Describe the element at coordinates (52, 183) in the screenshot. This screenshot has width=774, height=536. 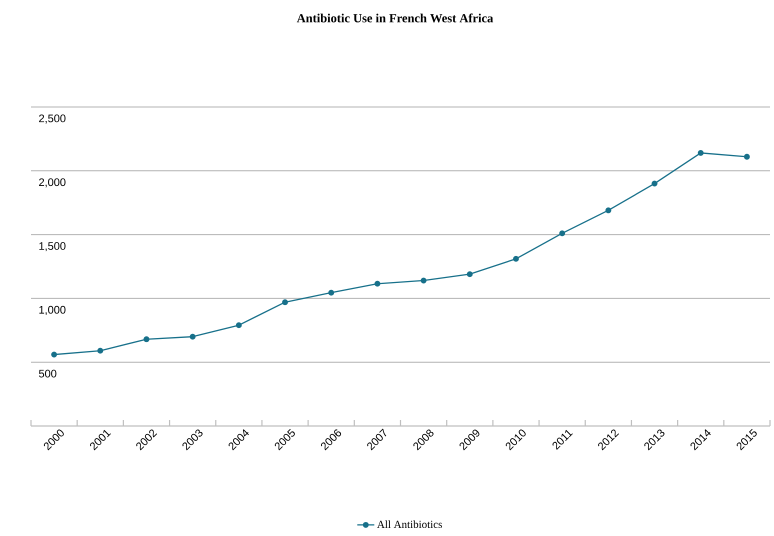
I see `y-tick-label: 2,000` at that location.